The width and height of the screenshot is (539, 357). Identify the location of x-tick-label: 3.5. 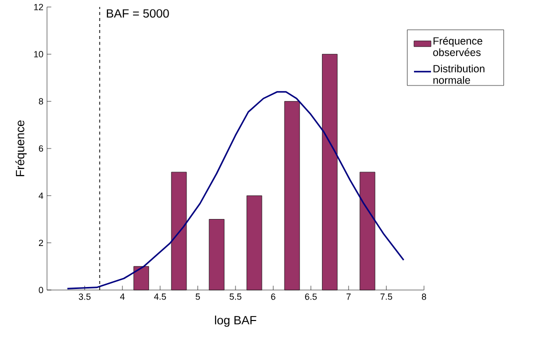
(84, 297).